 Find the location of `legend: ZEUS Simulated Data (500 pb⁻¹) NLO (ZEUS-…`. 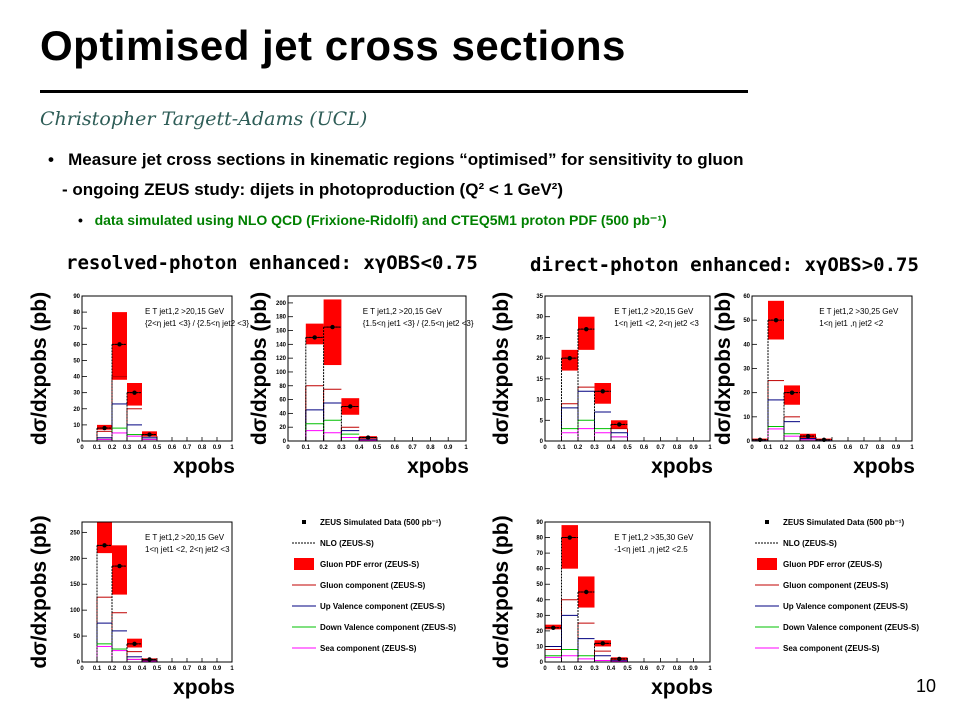

legend: ZEUS Simulated Data (500 pb⁻¹) NLO (ZEUS-… is located at coordinates (374, 585).